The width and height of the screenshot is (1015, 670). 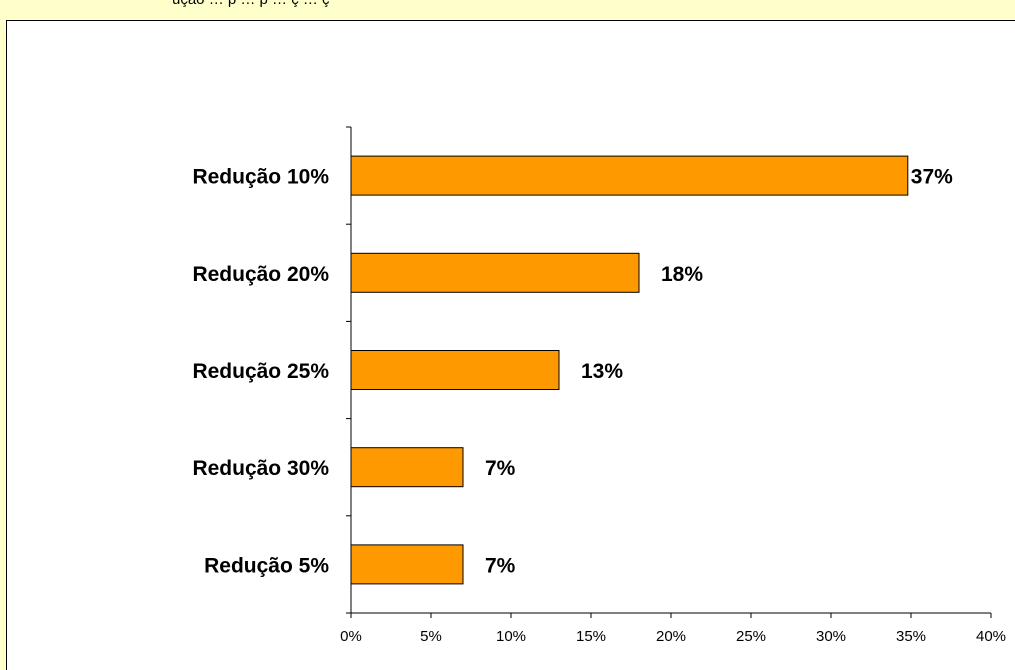 What do you see at coordinates (507, 10) in the screenshot?
I see `cut-off-header: ução … p … p … ç … ç` at bounding box center [507, 10].